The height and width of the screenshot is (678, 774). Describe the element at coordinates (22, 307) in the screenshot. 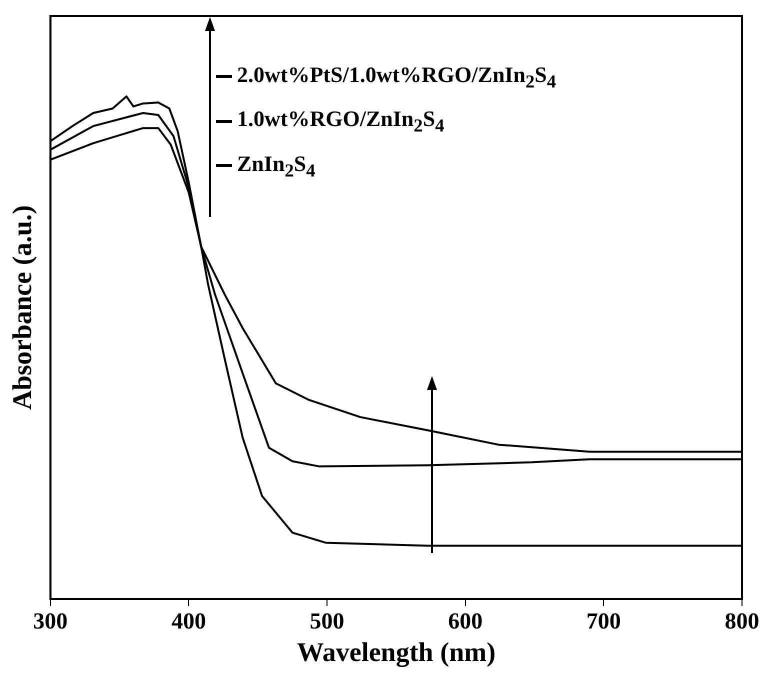

I see `y-axis-title: Absorbance (a.u.)` at that location.